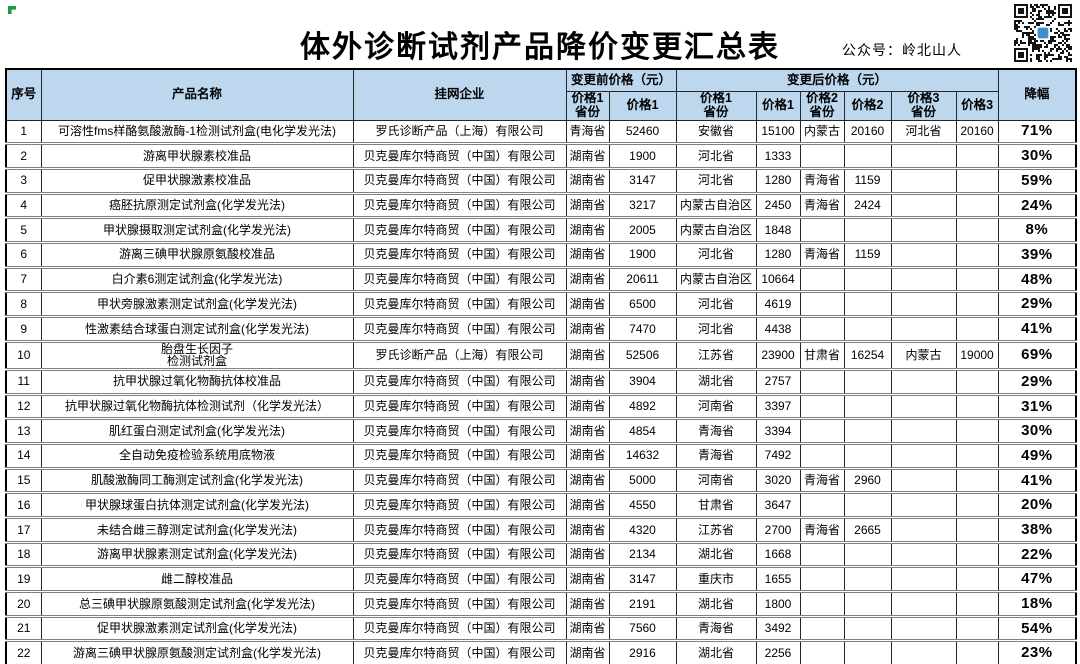  I want to click on cell-no: 2, so click(23, 156).